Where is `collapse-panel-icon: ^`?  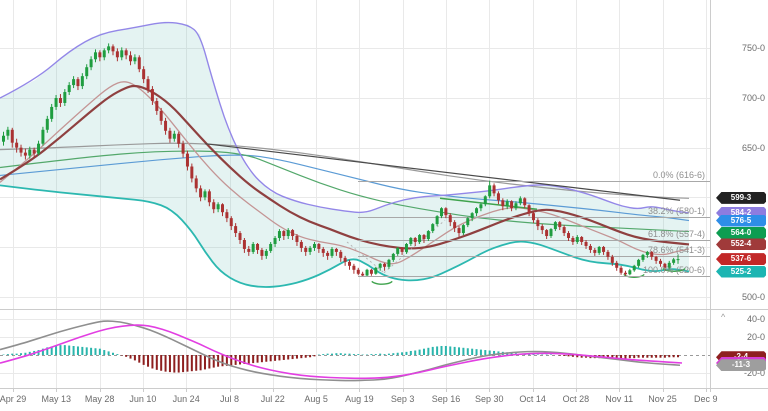 collapse-panel-icon: ^ is located at coordinates (723, 317).